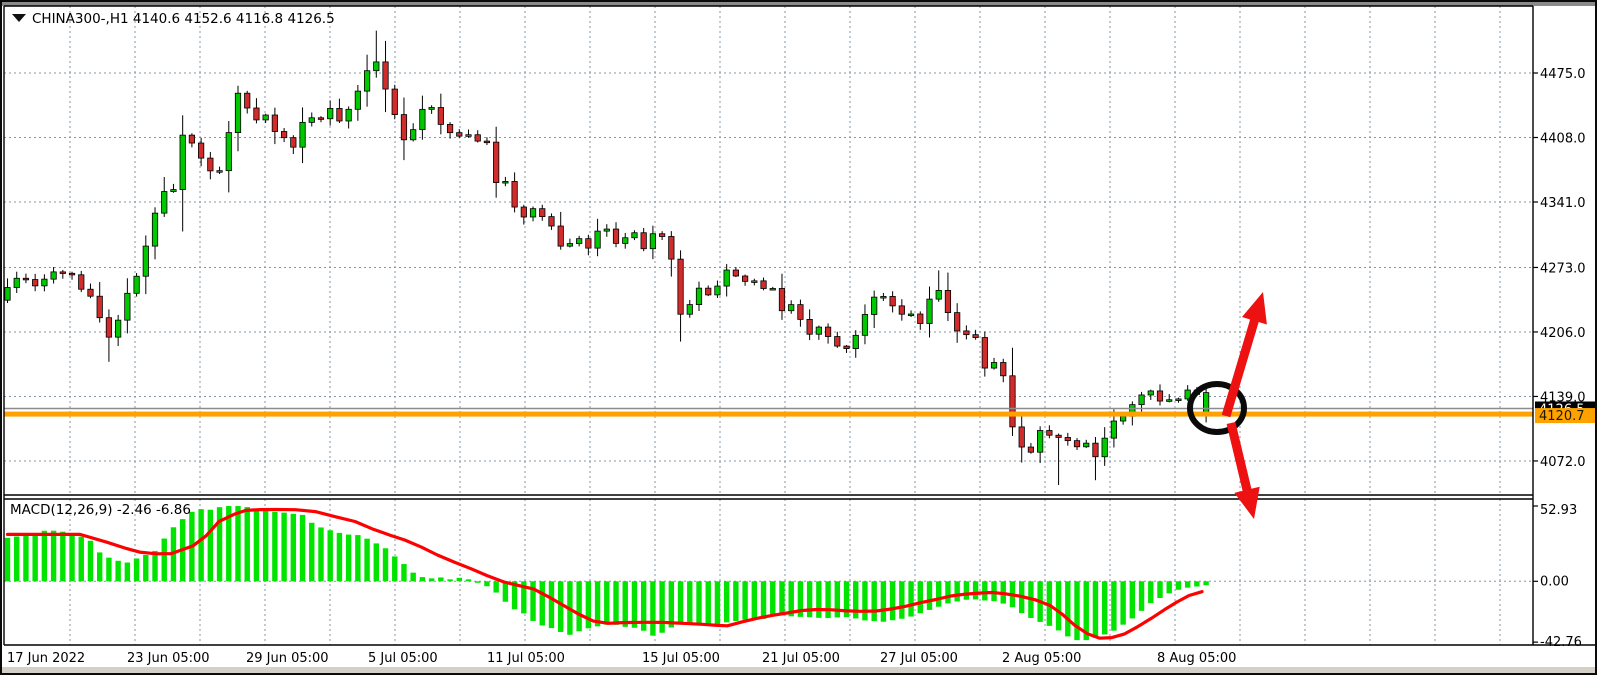  Describe the element at coordinates (1563, 333) in the screenshot. I see `price-axis-label: 4206.0` at that location.